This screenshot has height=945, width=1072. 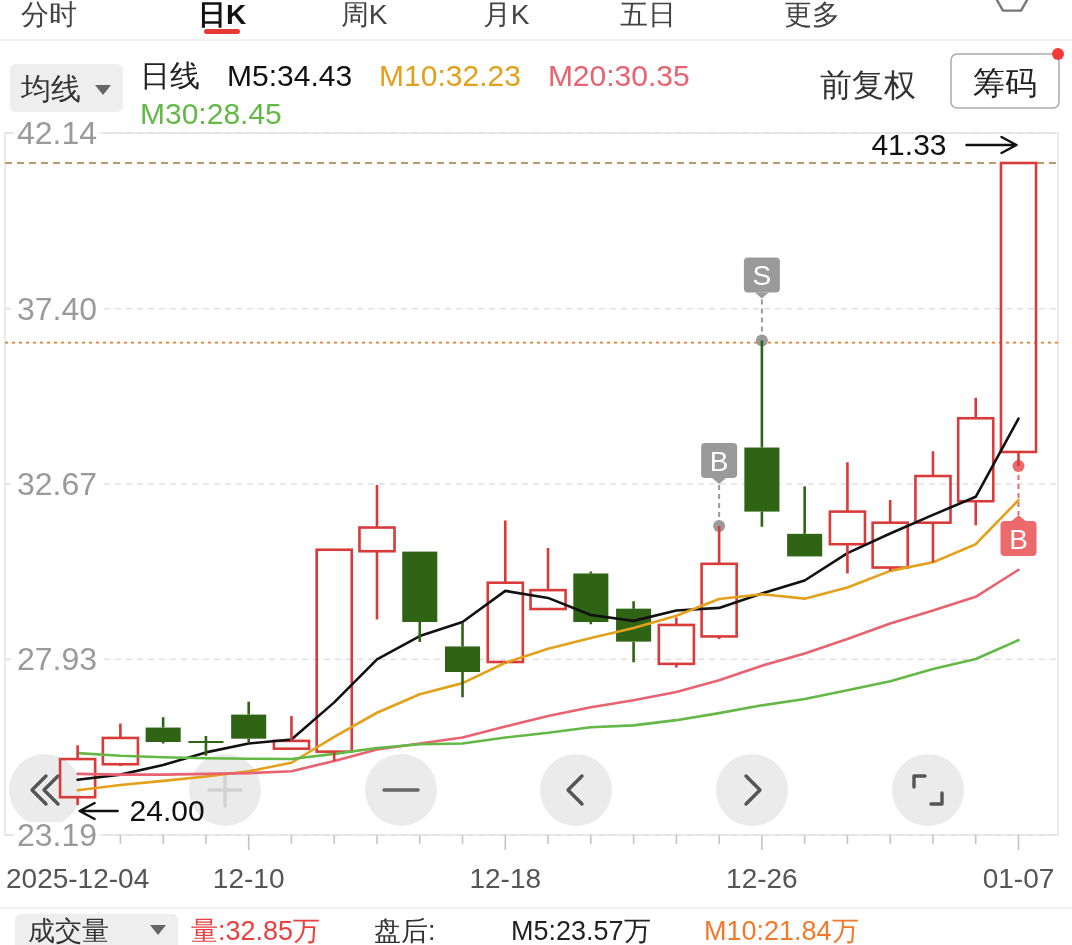 What do you see at coordinates (909, 145) in the screenshot?
I see `annotation: 41.33` at bounding box center [909, 145].